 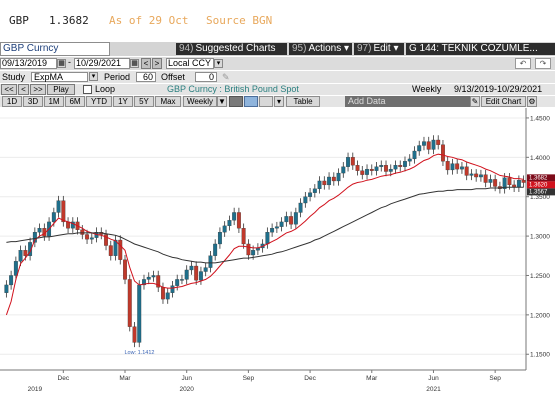 What do you see at coordinates (266, 101) in the screenshot?
I see `candle-chart-icon` at bounding box center [266, 101].